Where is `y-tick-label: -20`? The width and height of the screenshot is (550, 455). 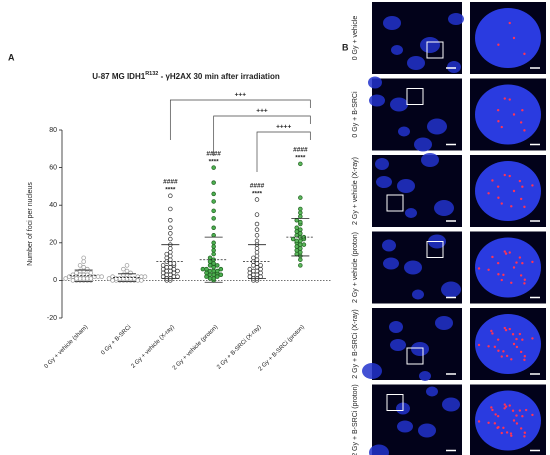 y-tick-label: -20 is located at coordinates (52, 318).